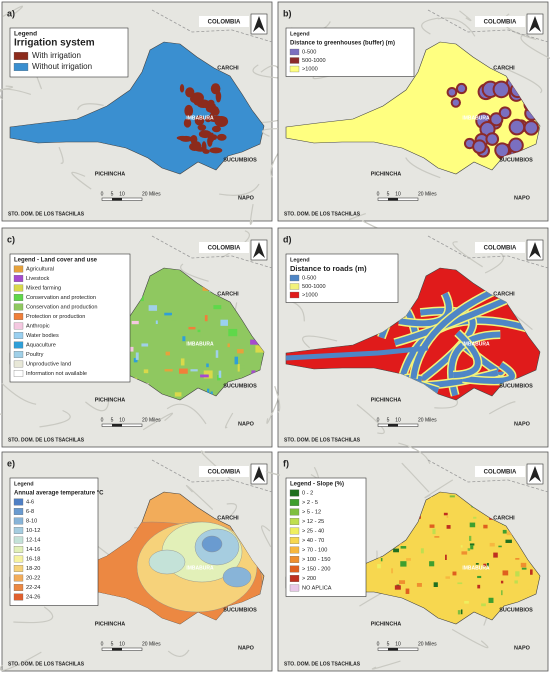 The image size is (550, 678). What do you see at coordinates (40, 269) in the screenshot?
I see `legend-label: Agricultural` at bounding box center [40, 269].